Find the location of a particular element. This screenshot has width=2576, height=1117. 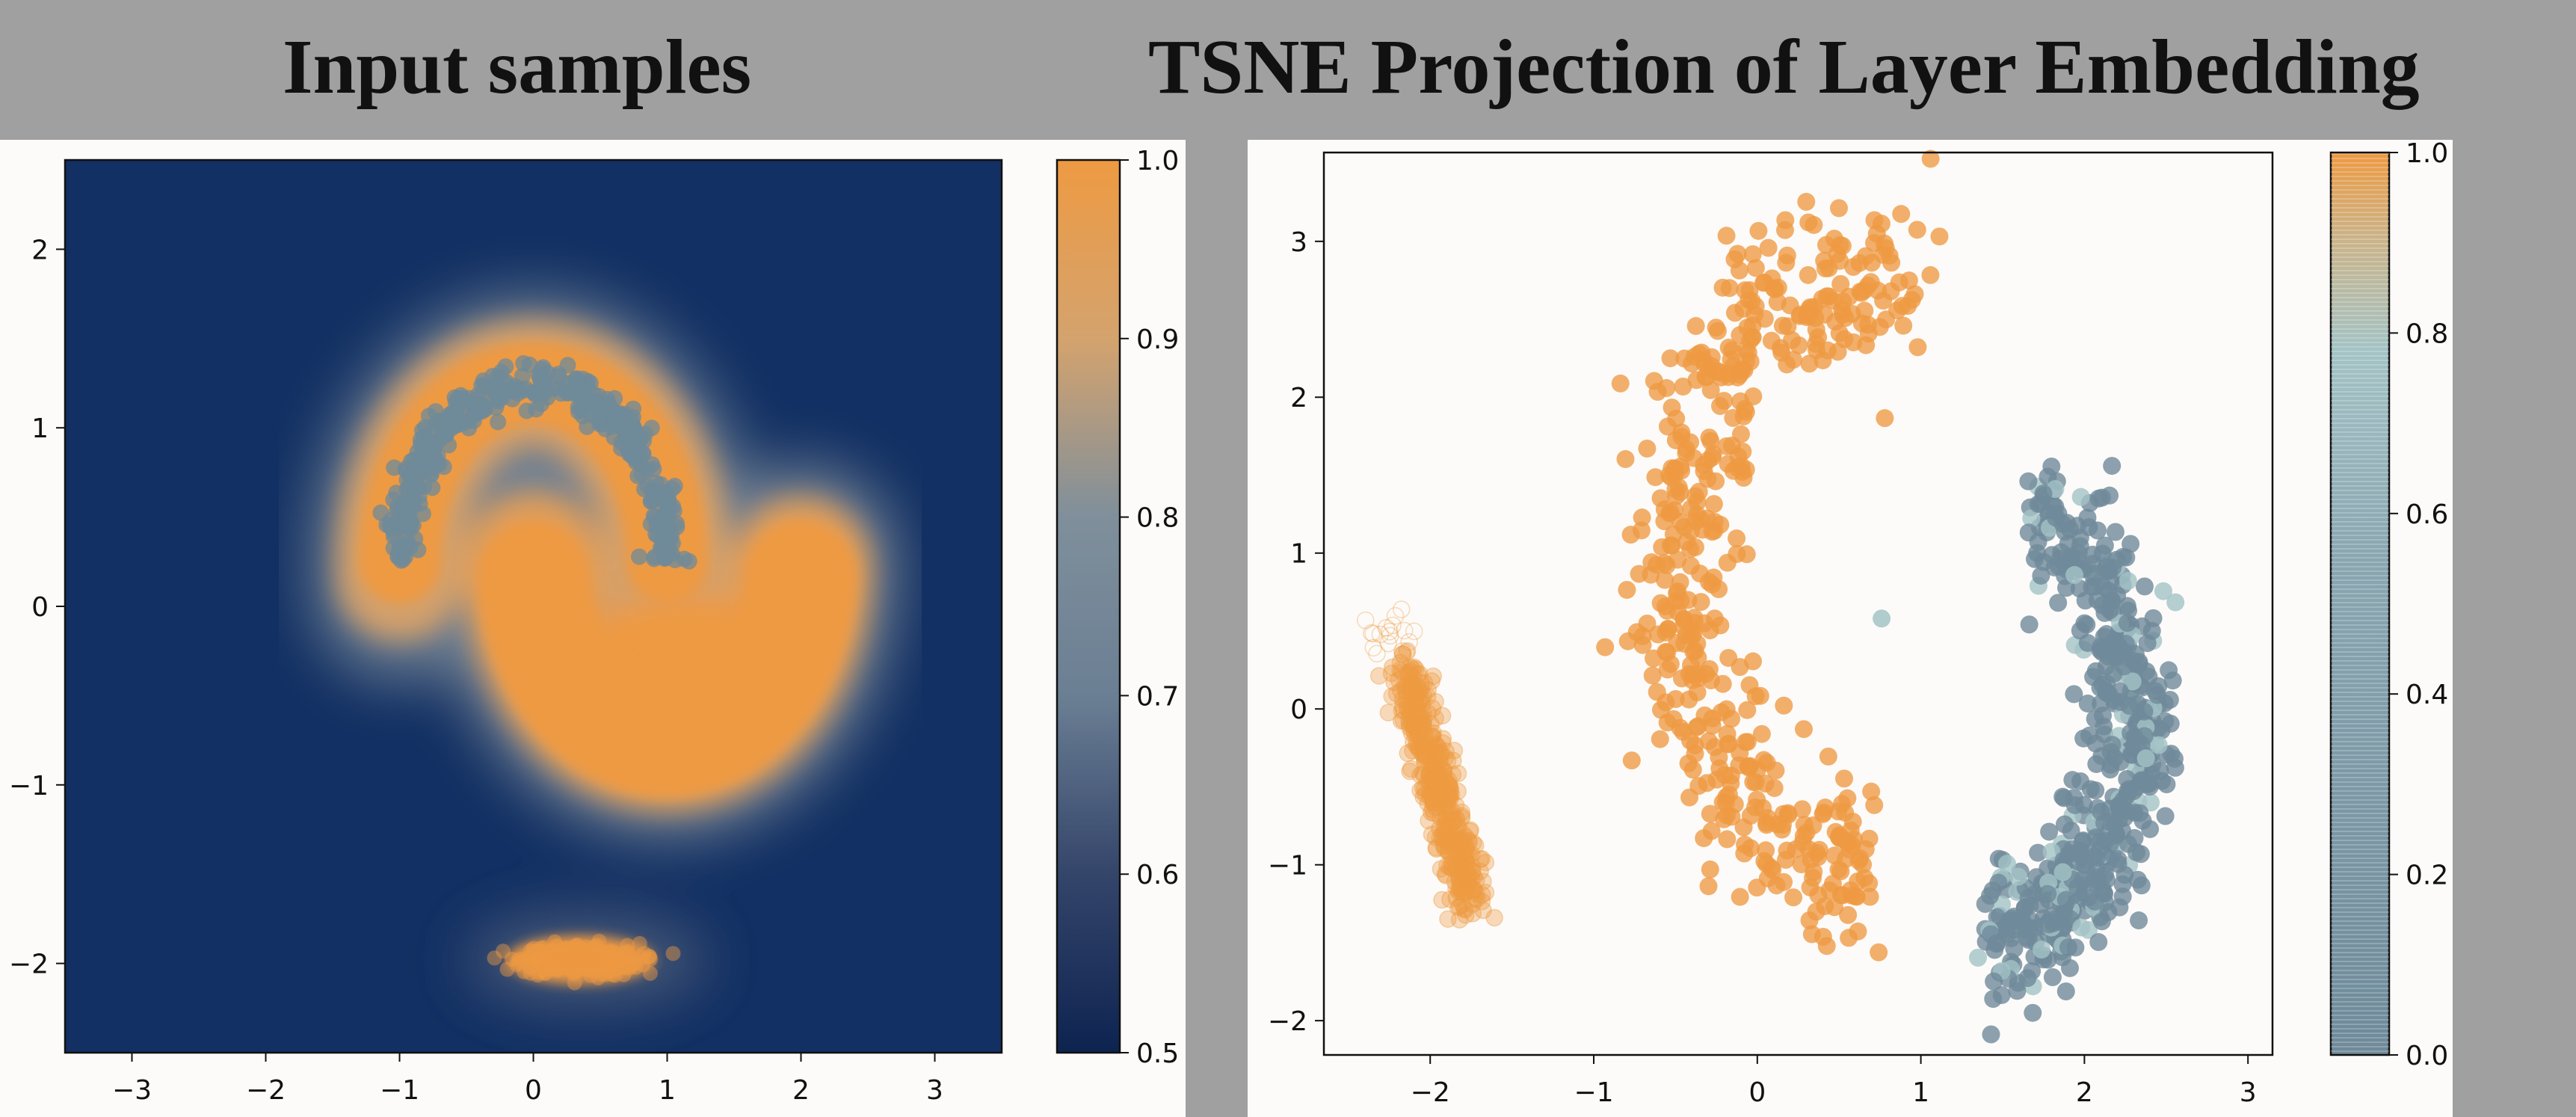

left-colorbar is located at coordinates (1088, 606).